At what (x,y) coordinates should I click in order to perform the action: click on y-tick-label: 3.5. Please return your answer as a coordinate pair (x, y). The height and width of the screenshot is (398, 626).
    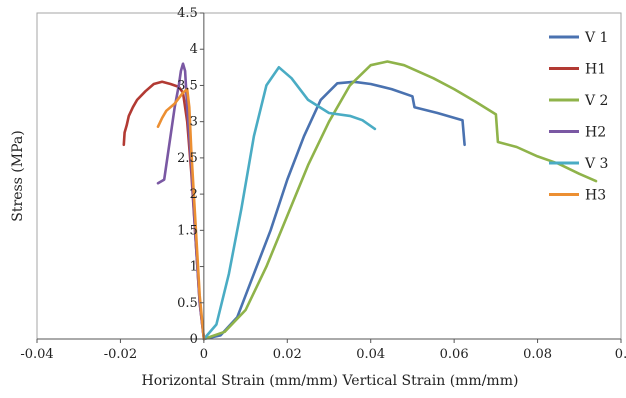
    Looking at the image, I should click on (187, 85).